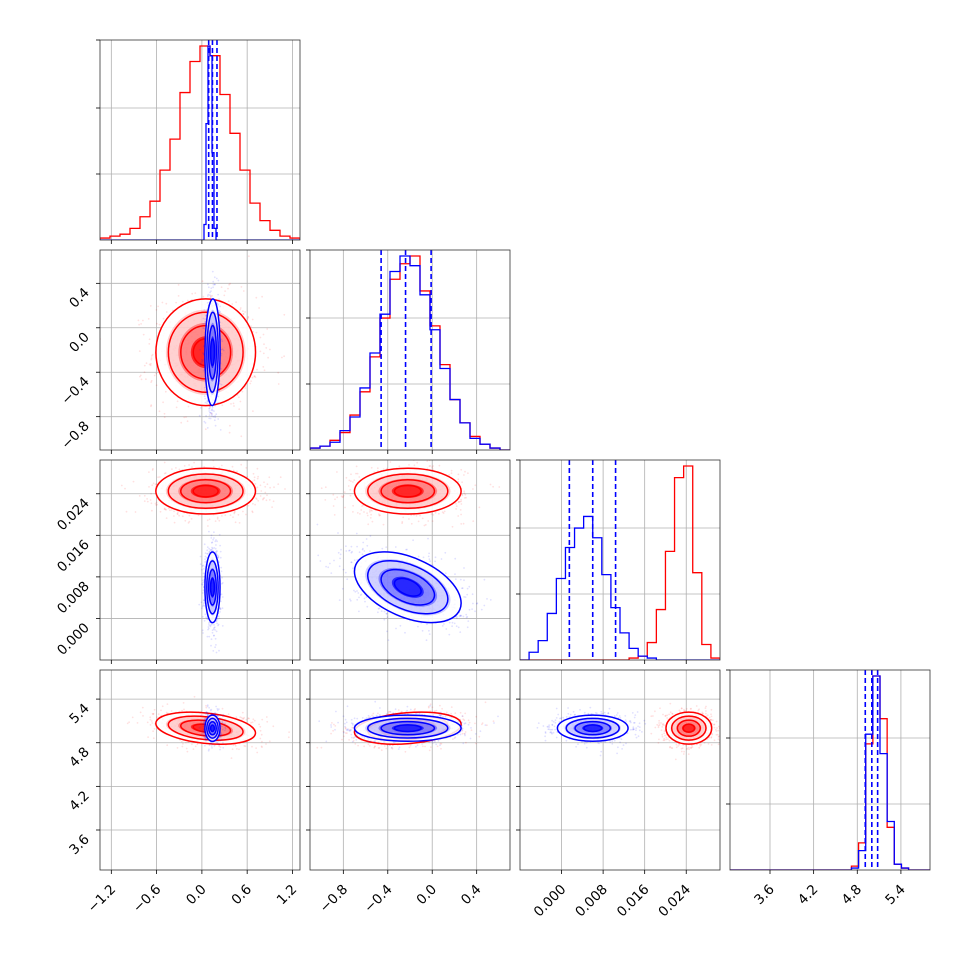 This screenshot has width=970, height=970. I want to click on panel-p4-vs-p2, so click(408, 771).